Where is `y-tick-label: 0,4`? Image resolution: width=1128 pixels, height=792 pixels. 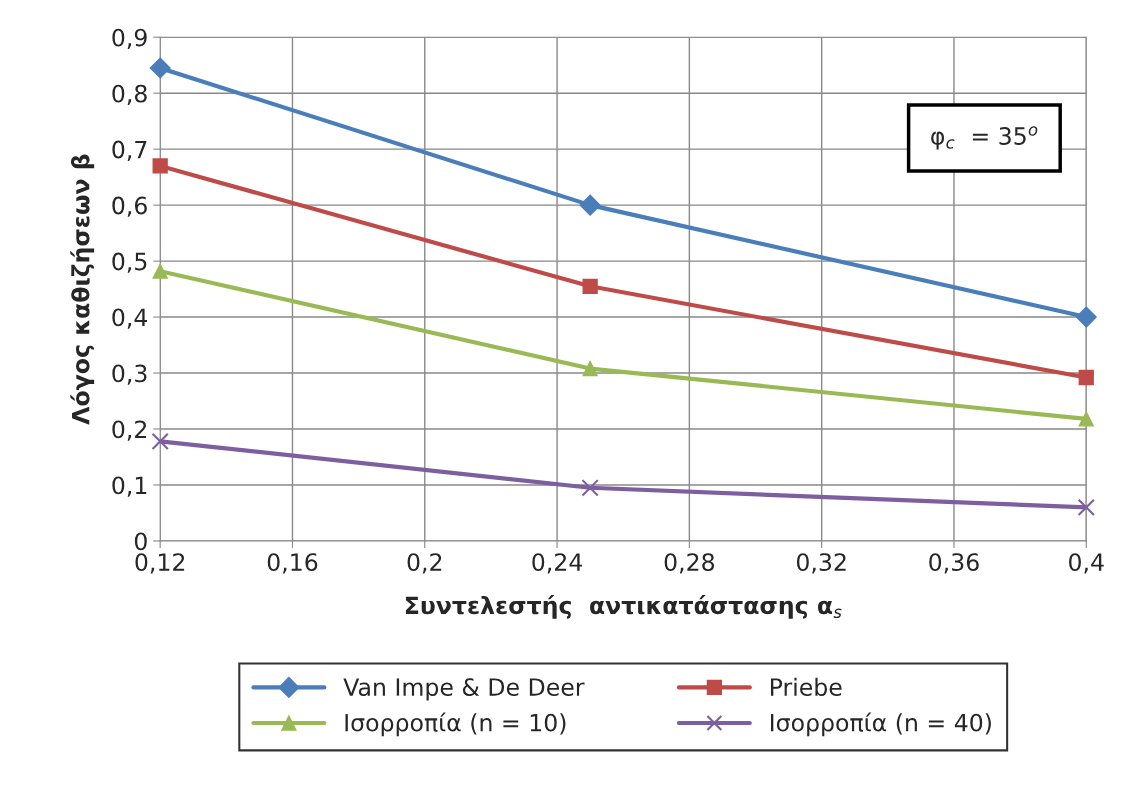
y-tick-label: 0,4 is located at coordinates (130, 318).